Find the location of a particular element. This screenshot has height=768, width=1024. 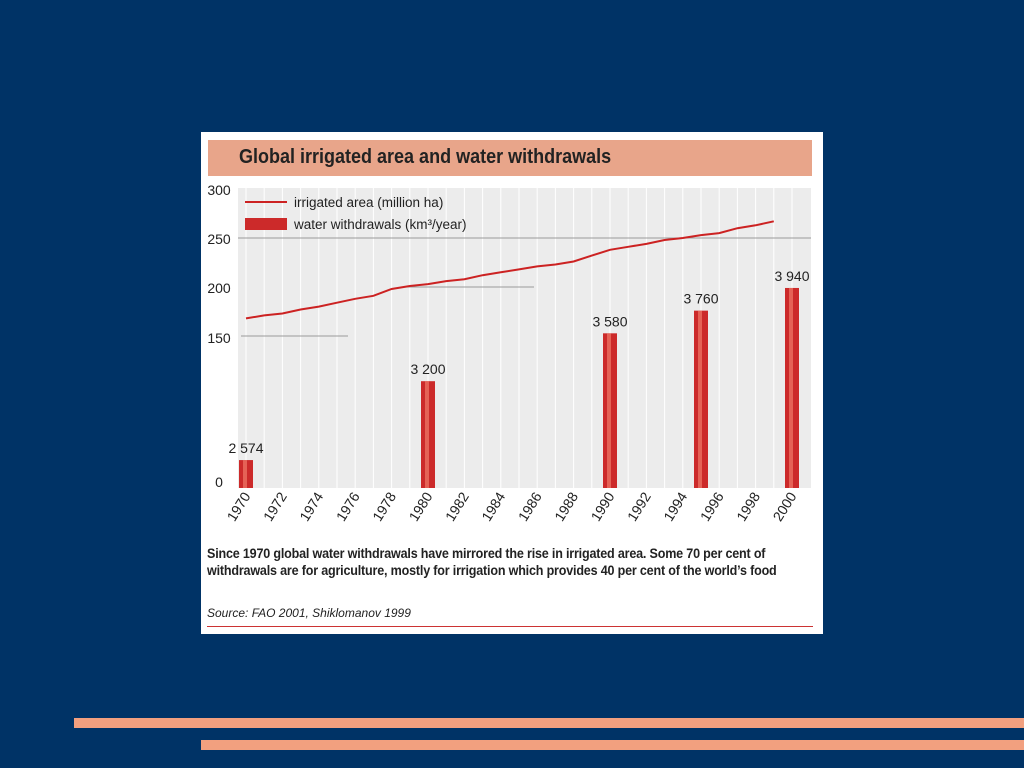

line-irrigated-area is located at coordinates (510, 270).